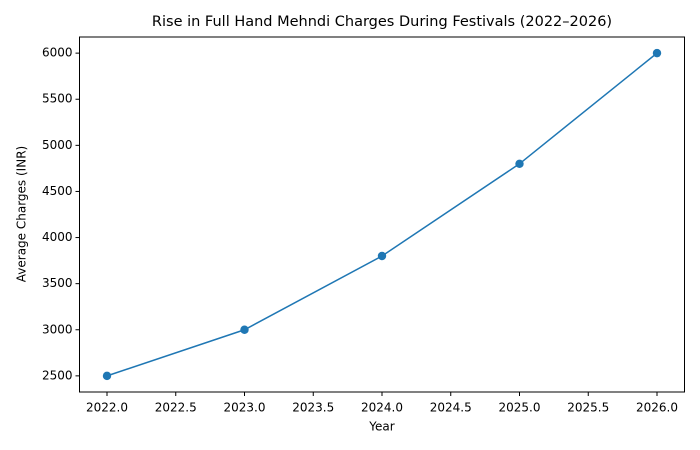 The height and width of the screenshot is (450, 700). I want to click on y-tick-label: 3000, so click(57, 329).